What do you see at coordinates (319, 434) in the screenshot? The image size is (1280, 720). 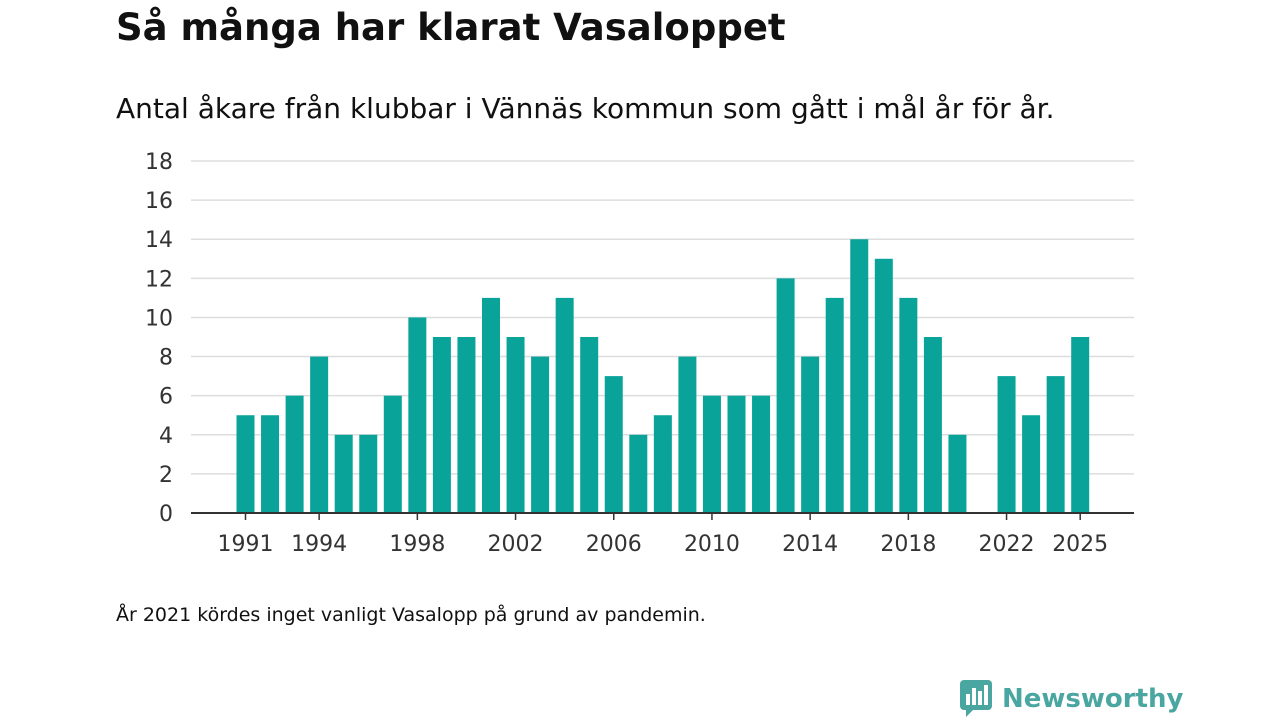 I see `bar-1994` at bounding box center [319, 434].